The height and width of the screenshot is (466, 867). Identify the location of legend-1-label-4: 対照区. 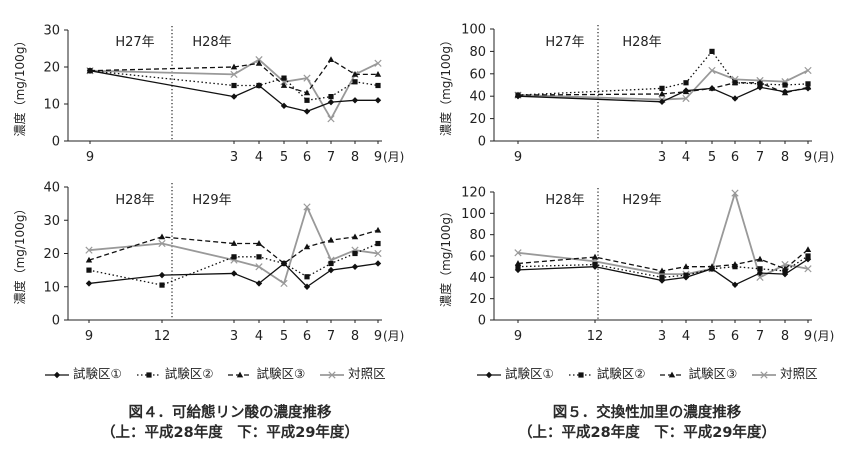
(367, 373).